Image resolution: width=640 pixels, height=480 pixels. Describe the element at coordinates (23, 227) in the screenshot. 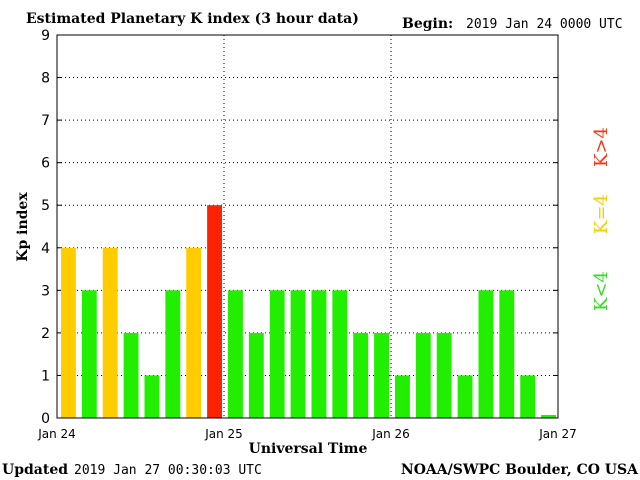

I see `y-axis-label: Kp index` at that location.